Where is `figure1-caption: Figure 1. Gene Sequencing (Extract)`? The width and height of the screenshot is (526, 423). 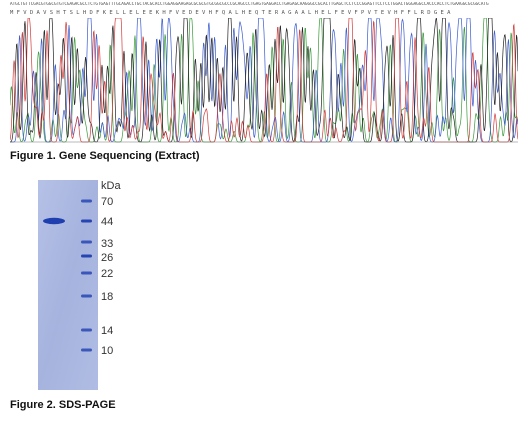 figure1-caption: Figure 1. Gene Sequencing (Extract) is located at coordinates (105, 156).